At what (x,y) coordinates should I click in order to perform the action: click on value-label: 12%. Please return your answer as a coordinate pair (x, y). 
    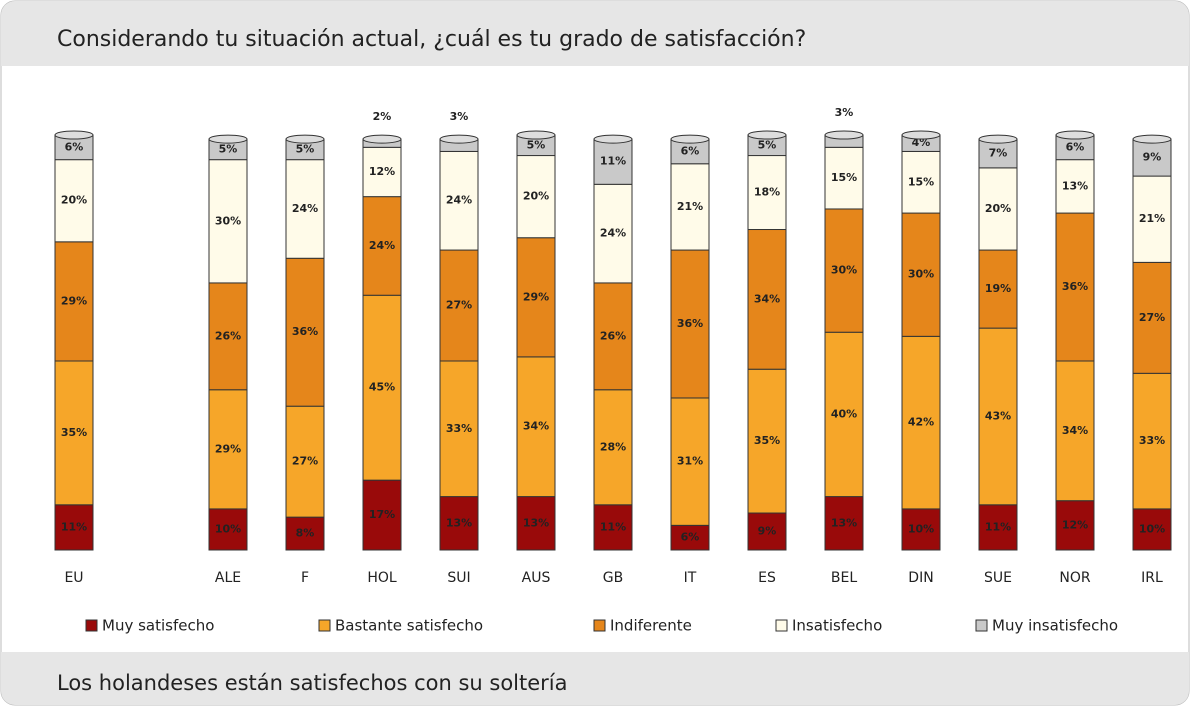
    Looking at the image, I should click on (382, 171).